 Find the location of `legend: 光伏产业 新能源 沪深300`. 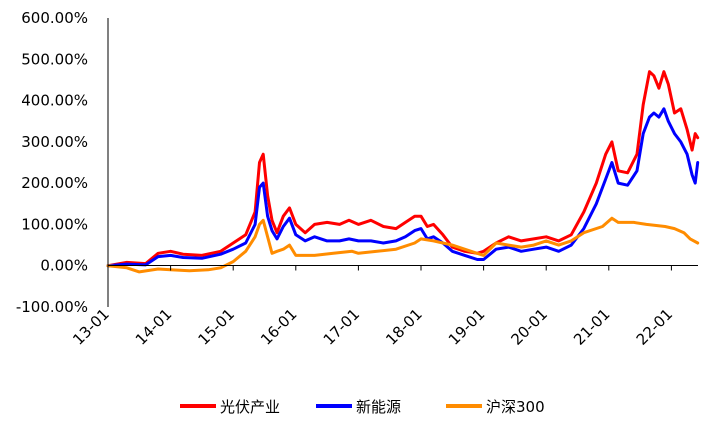

legend: 光伏产业 新能源 沪深300 is located at coordinates (362, 407).